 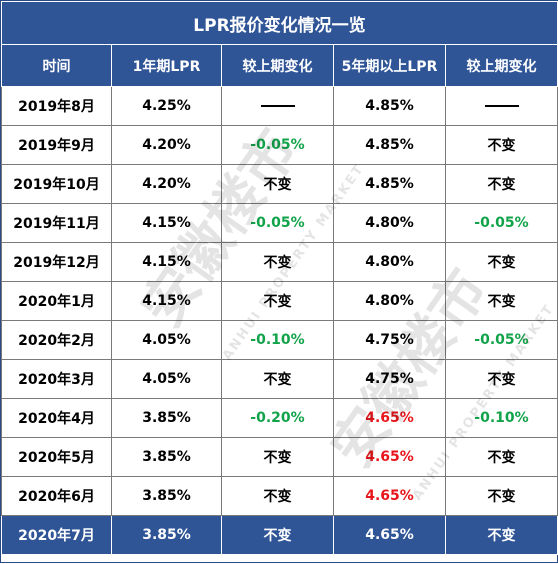 What do you see at coordinates (56, 262) in the screenshot?
I see `cell-date: 2019年12月` at bounding box center [56, 262].